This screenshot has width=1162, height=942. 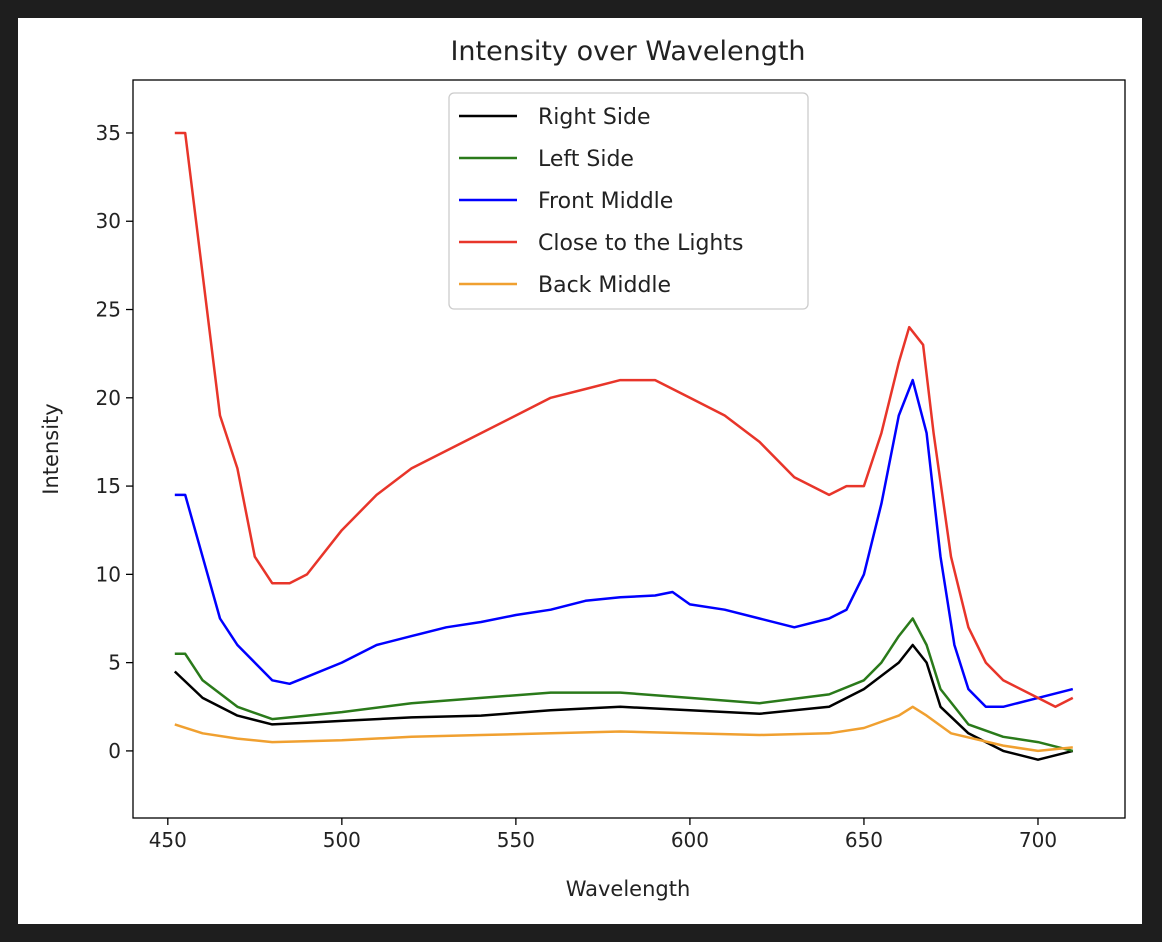 What do you see at coordinates (342, 840) in the screenshot?
I see `x-tick-label: 500` at bounding box center [342, 840].